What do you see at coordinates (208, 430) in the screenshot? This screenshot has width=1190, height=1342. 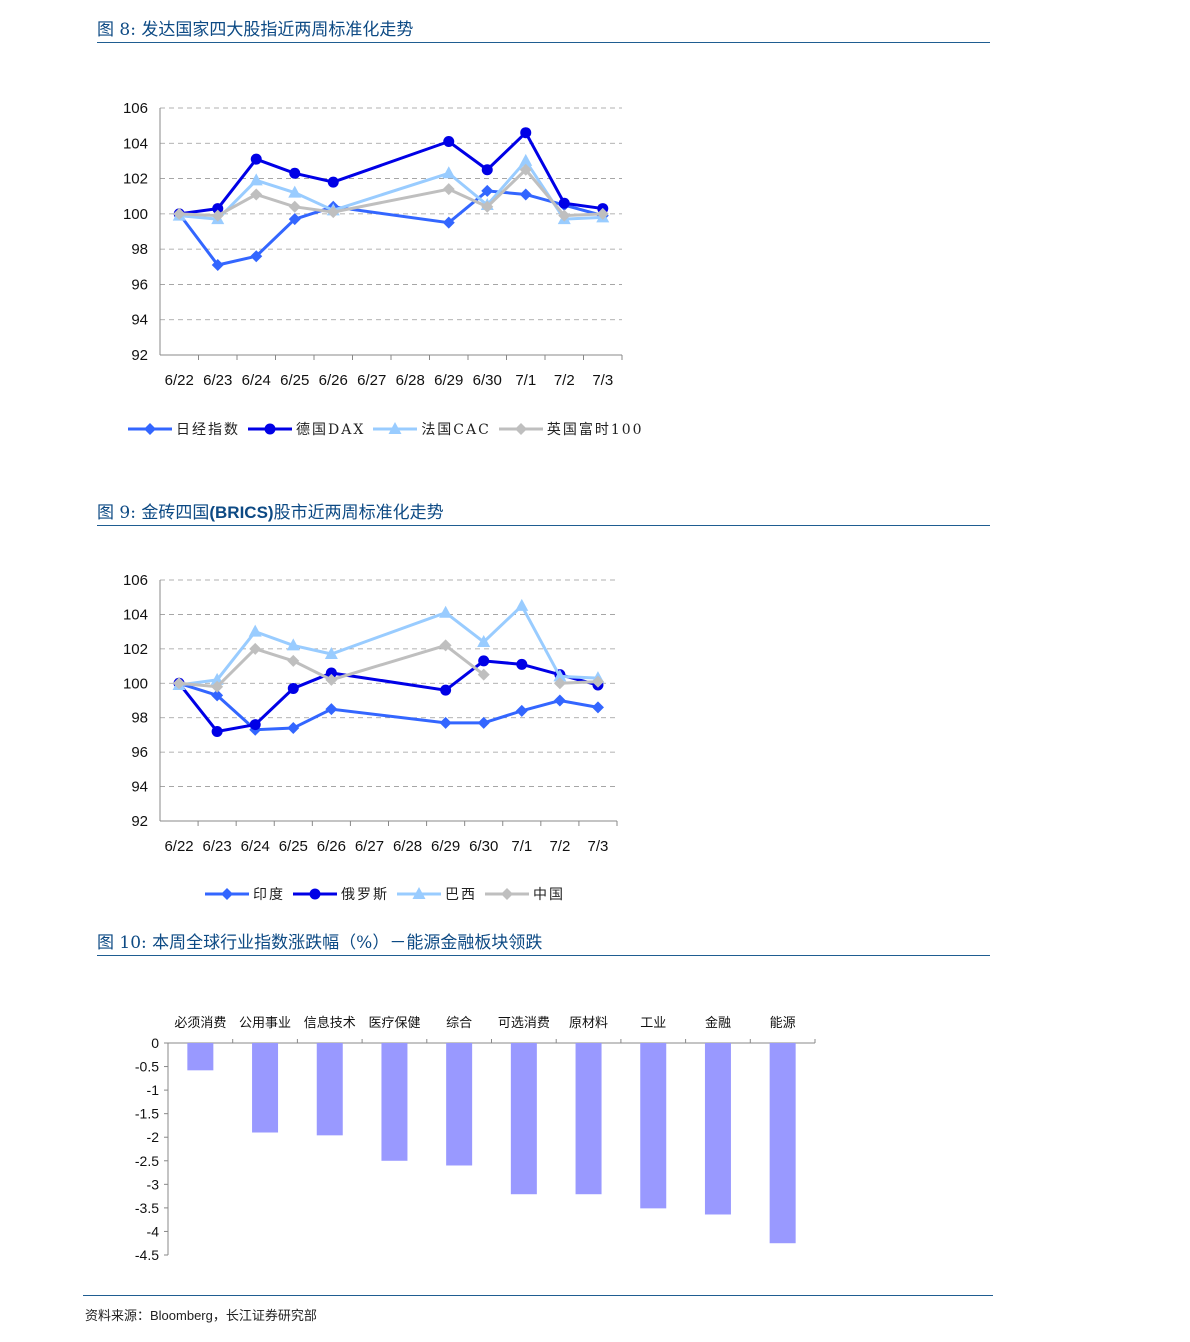 I see `legend-label: 日经指数` at bounding box center [208, 430].